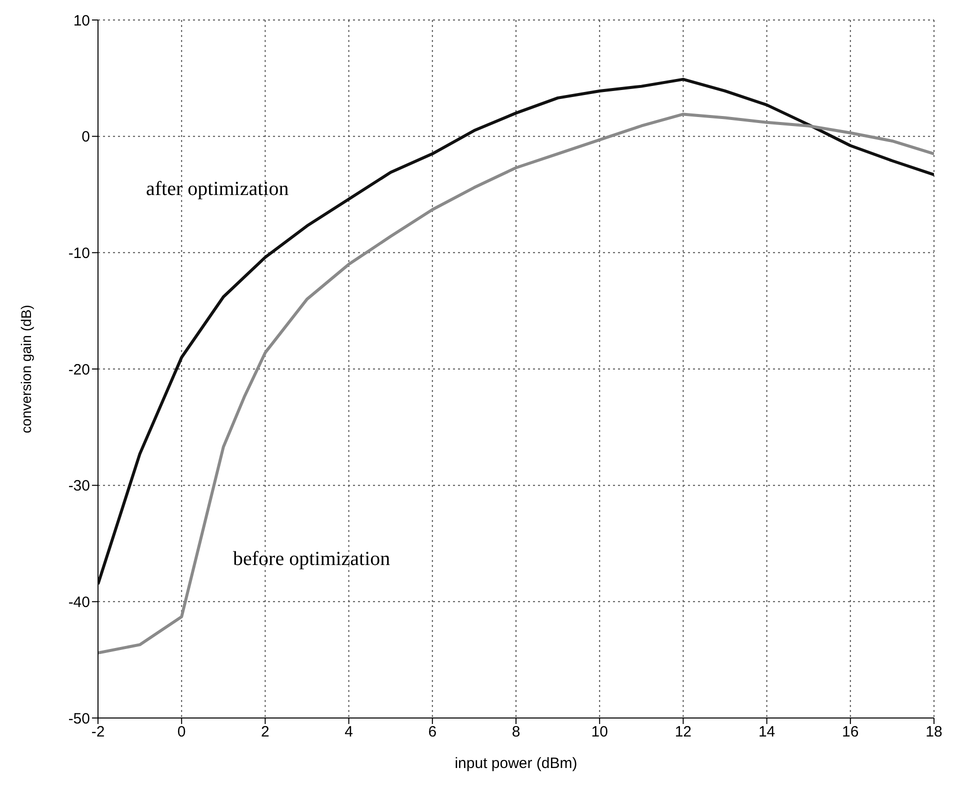 The image size is (961, 788). What do you see at coordinates (767, 732) in the screenshot?
I see `x-tick-label: 14` at bounding box center [767, 732].